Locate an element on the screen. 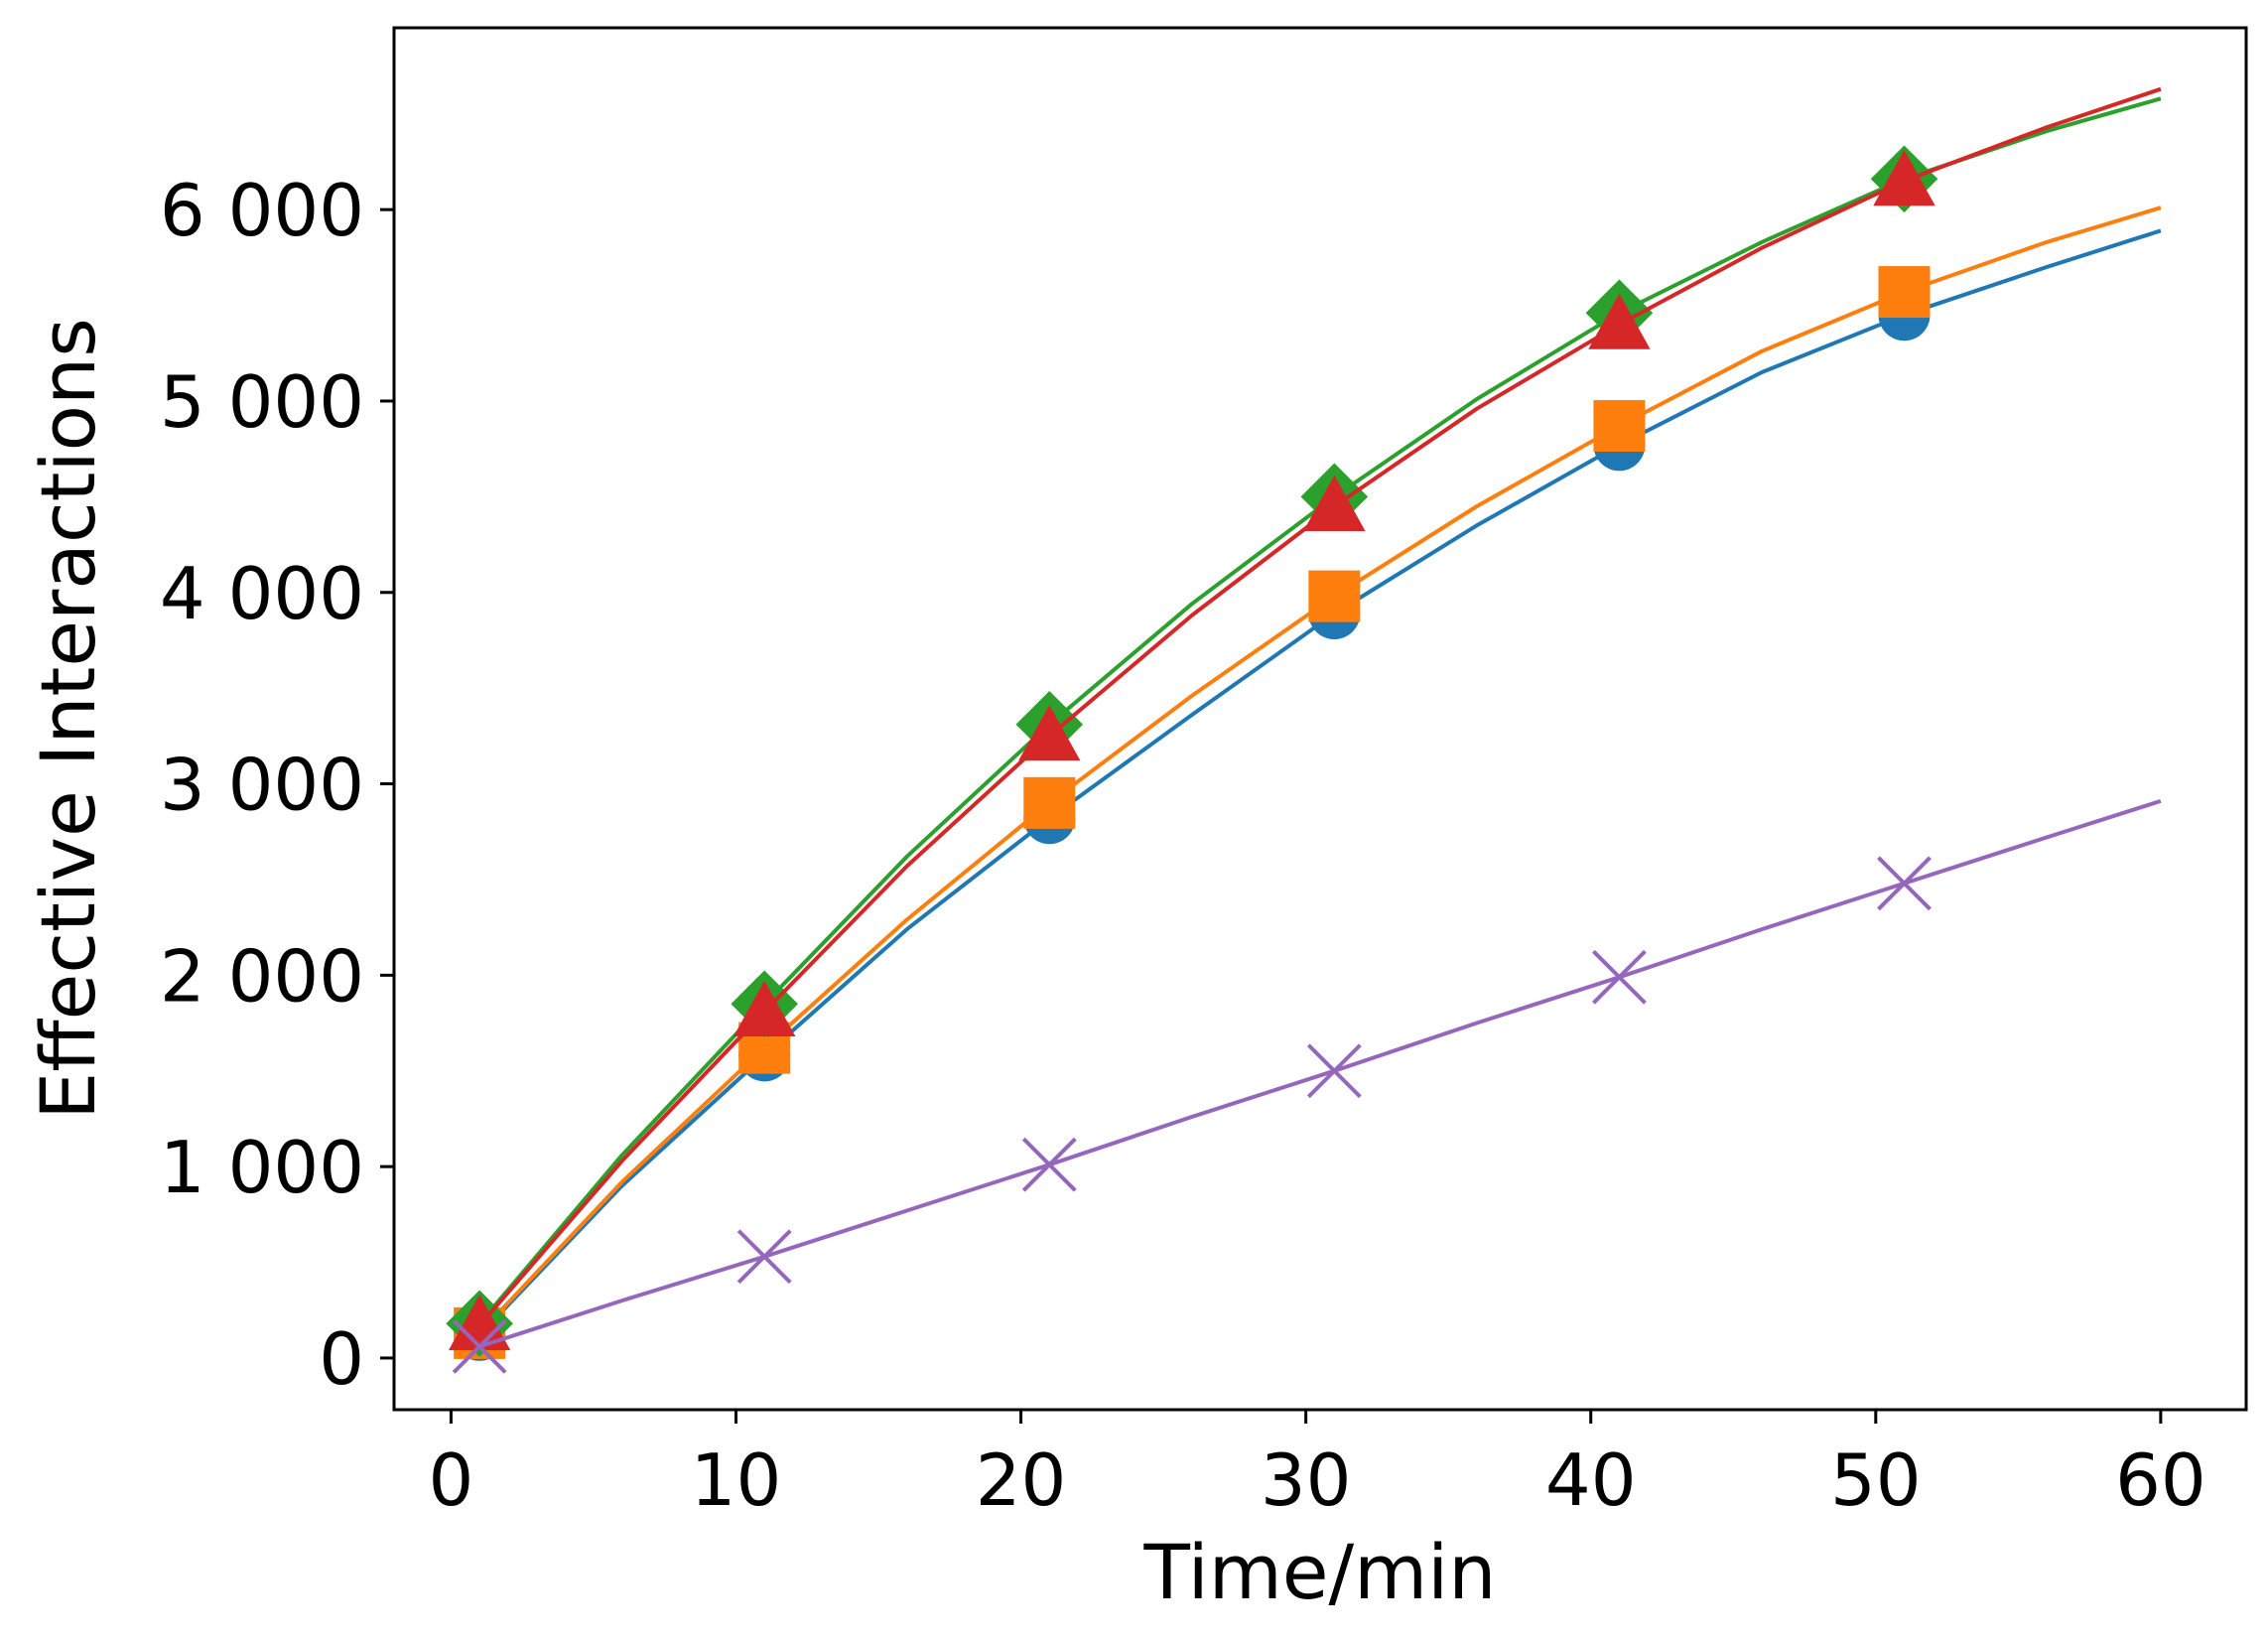 This screenshot has height=1641, width=2268. y-tick-label: 6 000 is located at coordinates (262, 210).